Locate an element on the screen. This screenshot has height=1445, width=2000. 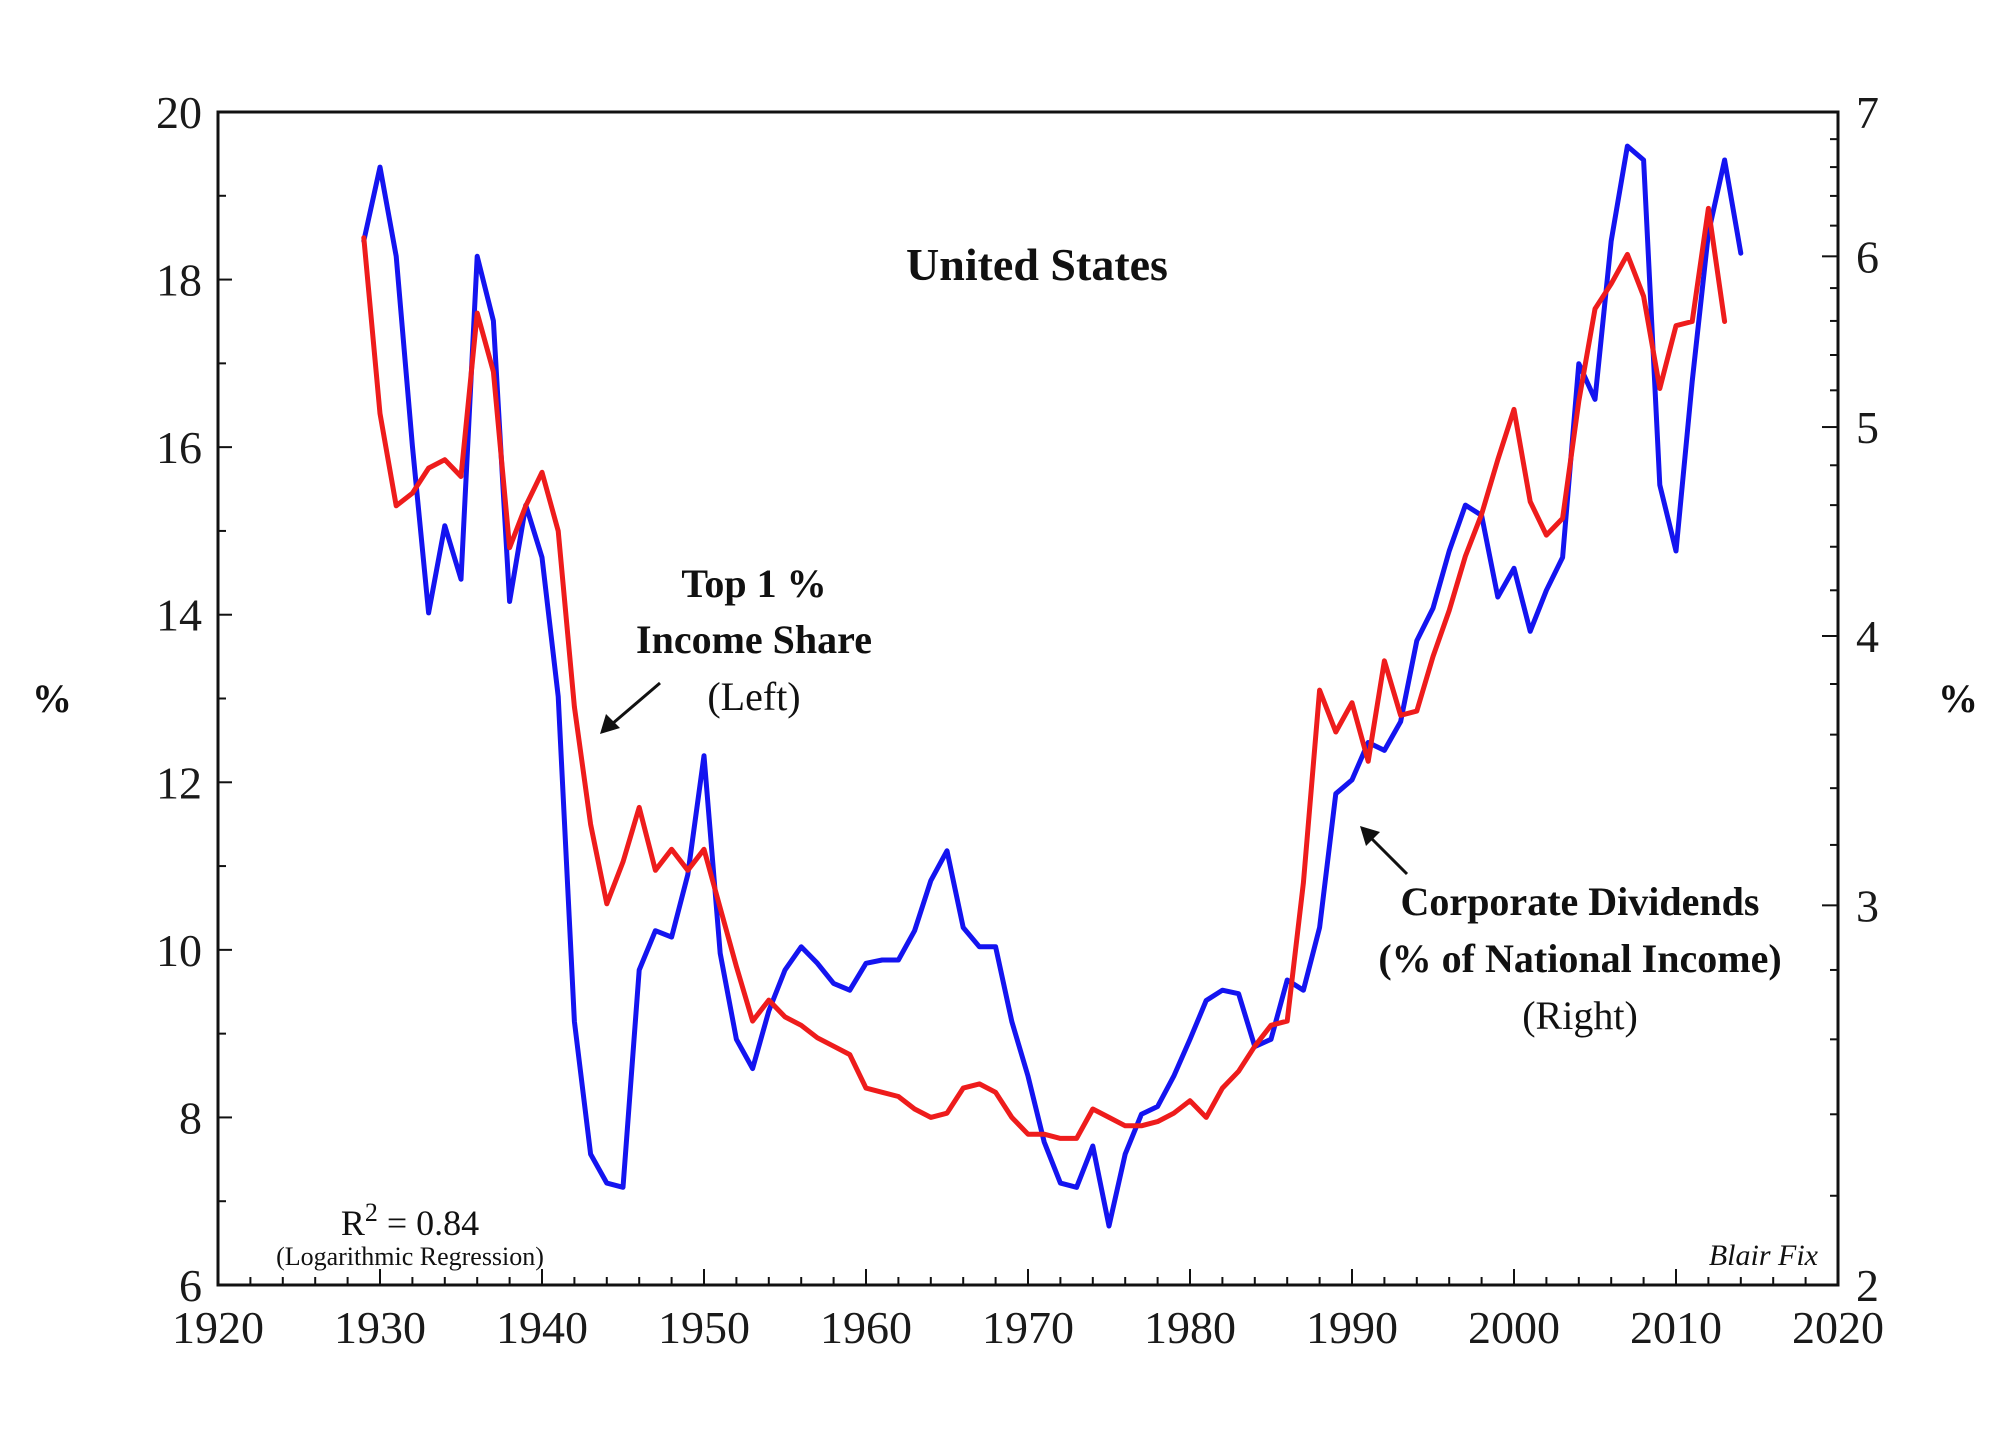
x-tick-label: 1980 is located at coordinates (1190, 1327).